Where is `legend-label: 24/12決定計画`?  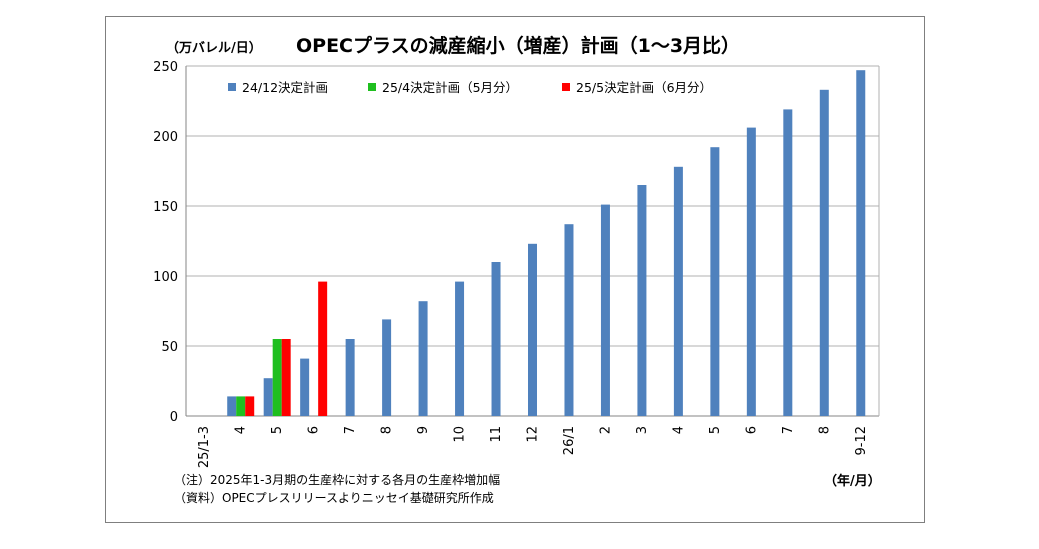 legend-label: 24/12決定計画 is located at coordinates (285, 87).